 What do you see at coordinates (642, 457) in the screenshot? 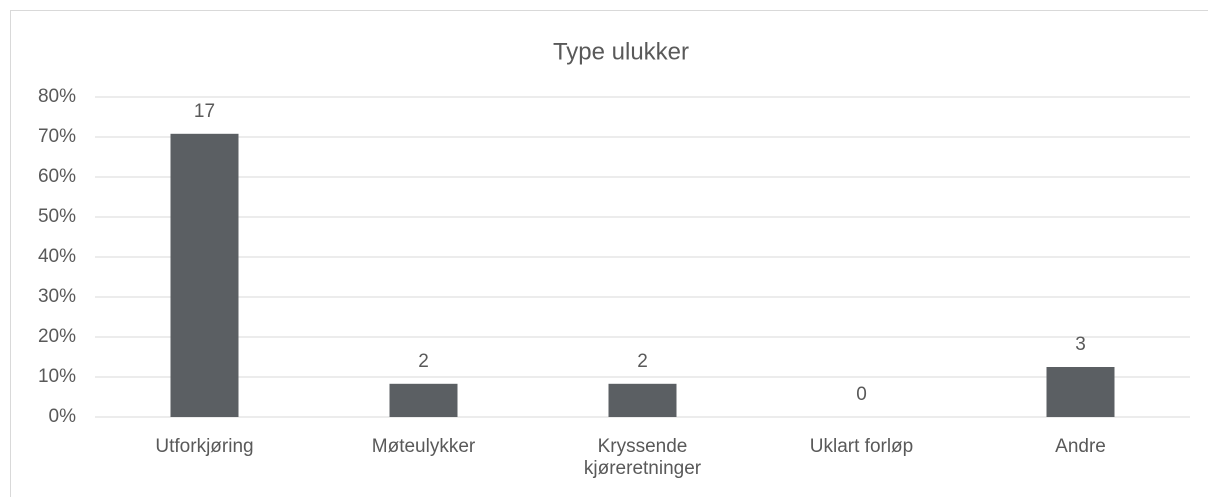
I see `x-tick-label: Kryssende kjøreretninger` at bounding box center [642, 457].